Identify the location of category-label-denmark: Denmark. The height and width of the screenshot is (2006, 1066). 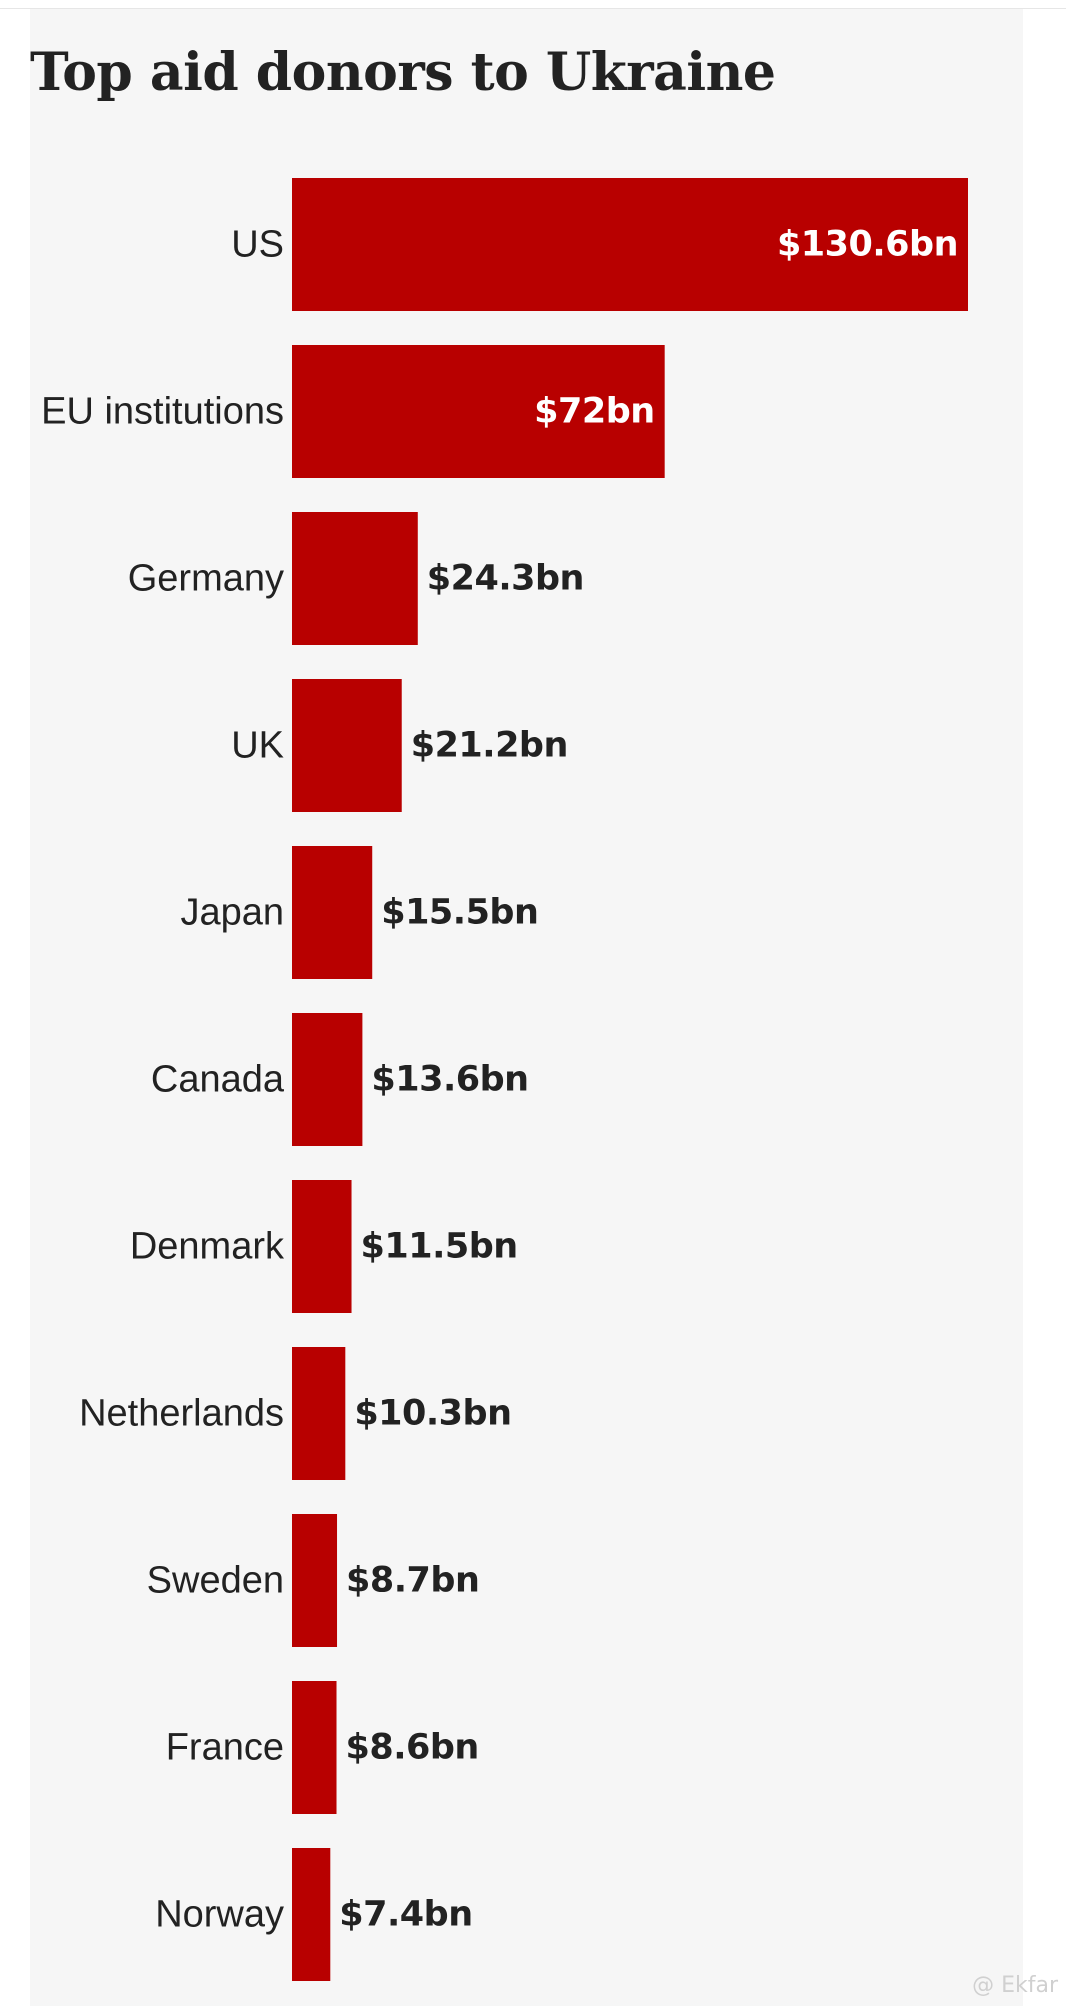
(207, 1247).